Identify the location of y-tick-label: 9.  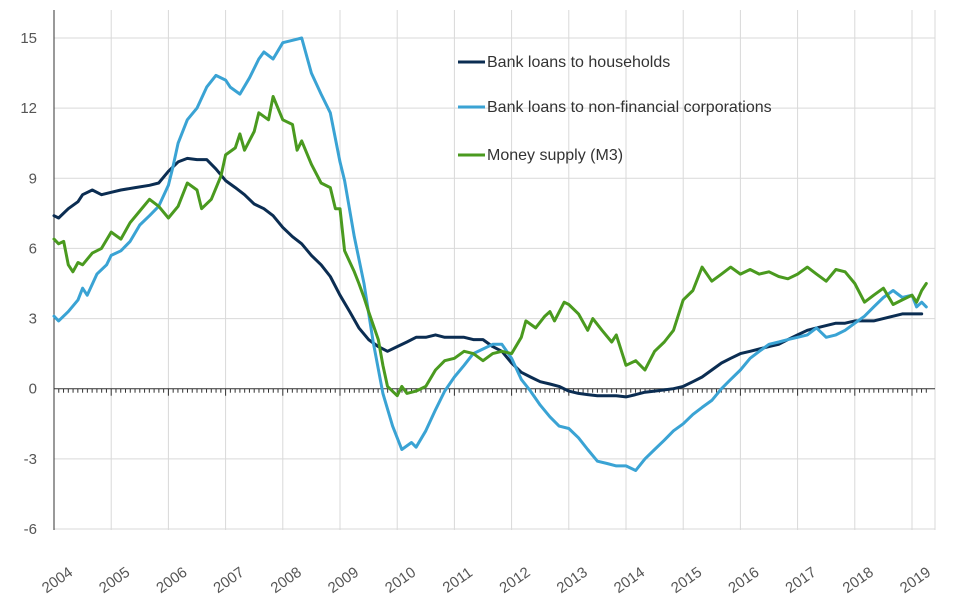
(33, 178).